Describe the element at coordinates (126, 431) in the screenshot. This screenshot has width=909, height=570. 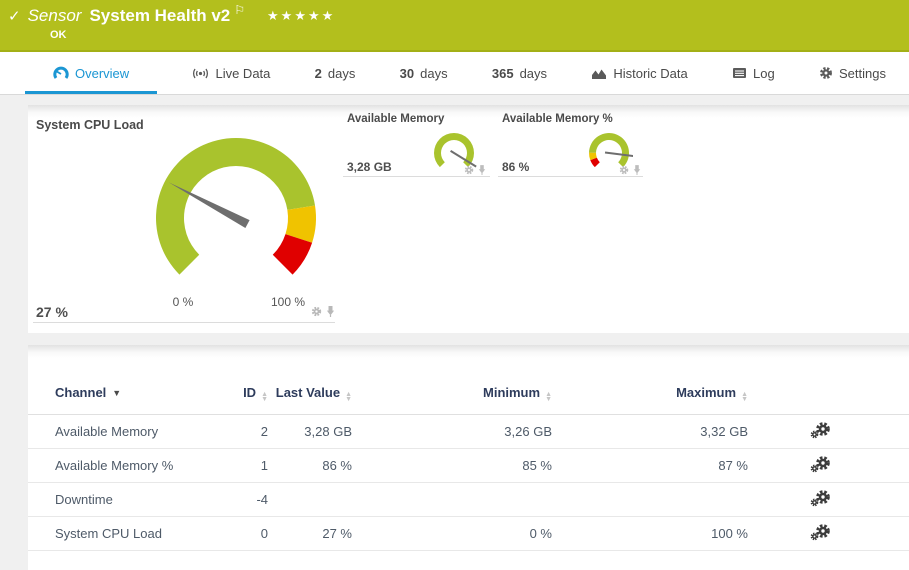
I see `channel-name: Available Memory` at that location.